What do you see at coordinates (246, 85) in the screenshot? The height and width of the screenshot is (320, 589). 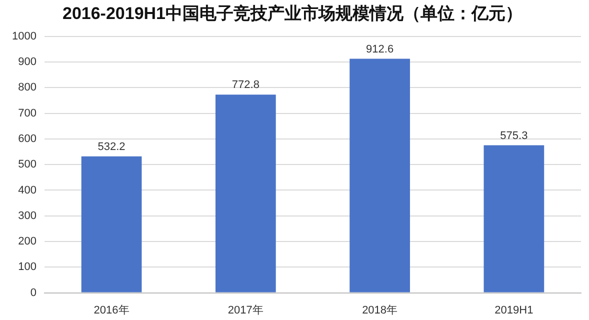 I see `data-label: 772.8` at bounding box center [246, 85].